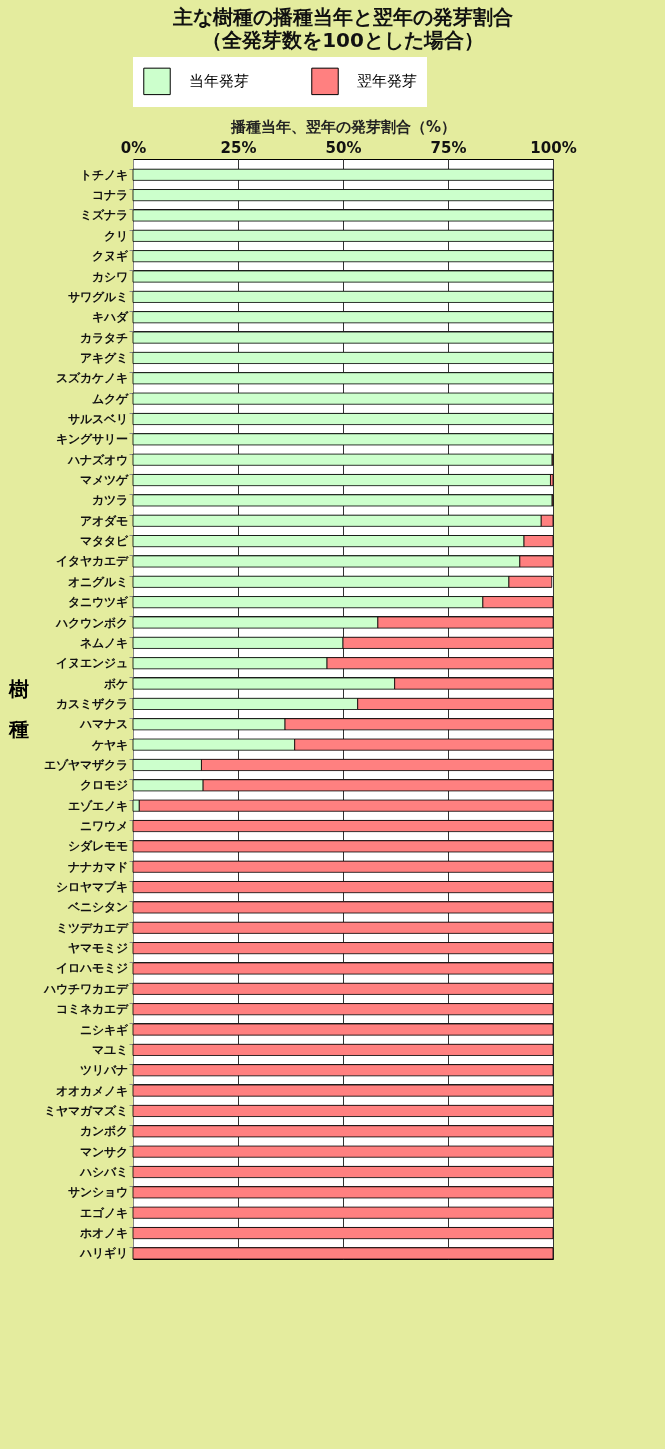  Describe the element at coordinates (97, 846) in the screenshot. I see `y-tick-label: シダレモモ` at that location.